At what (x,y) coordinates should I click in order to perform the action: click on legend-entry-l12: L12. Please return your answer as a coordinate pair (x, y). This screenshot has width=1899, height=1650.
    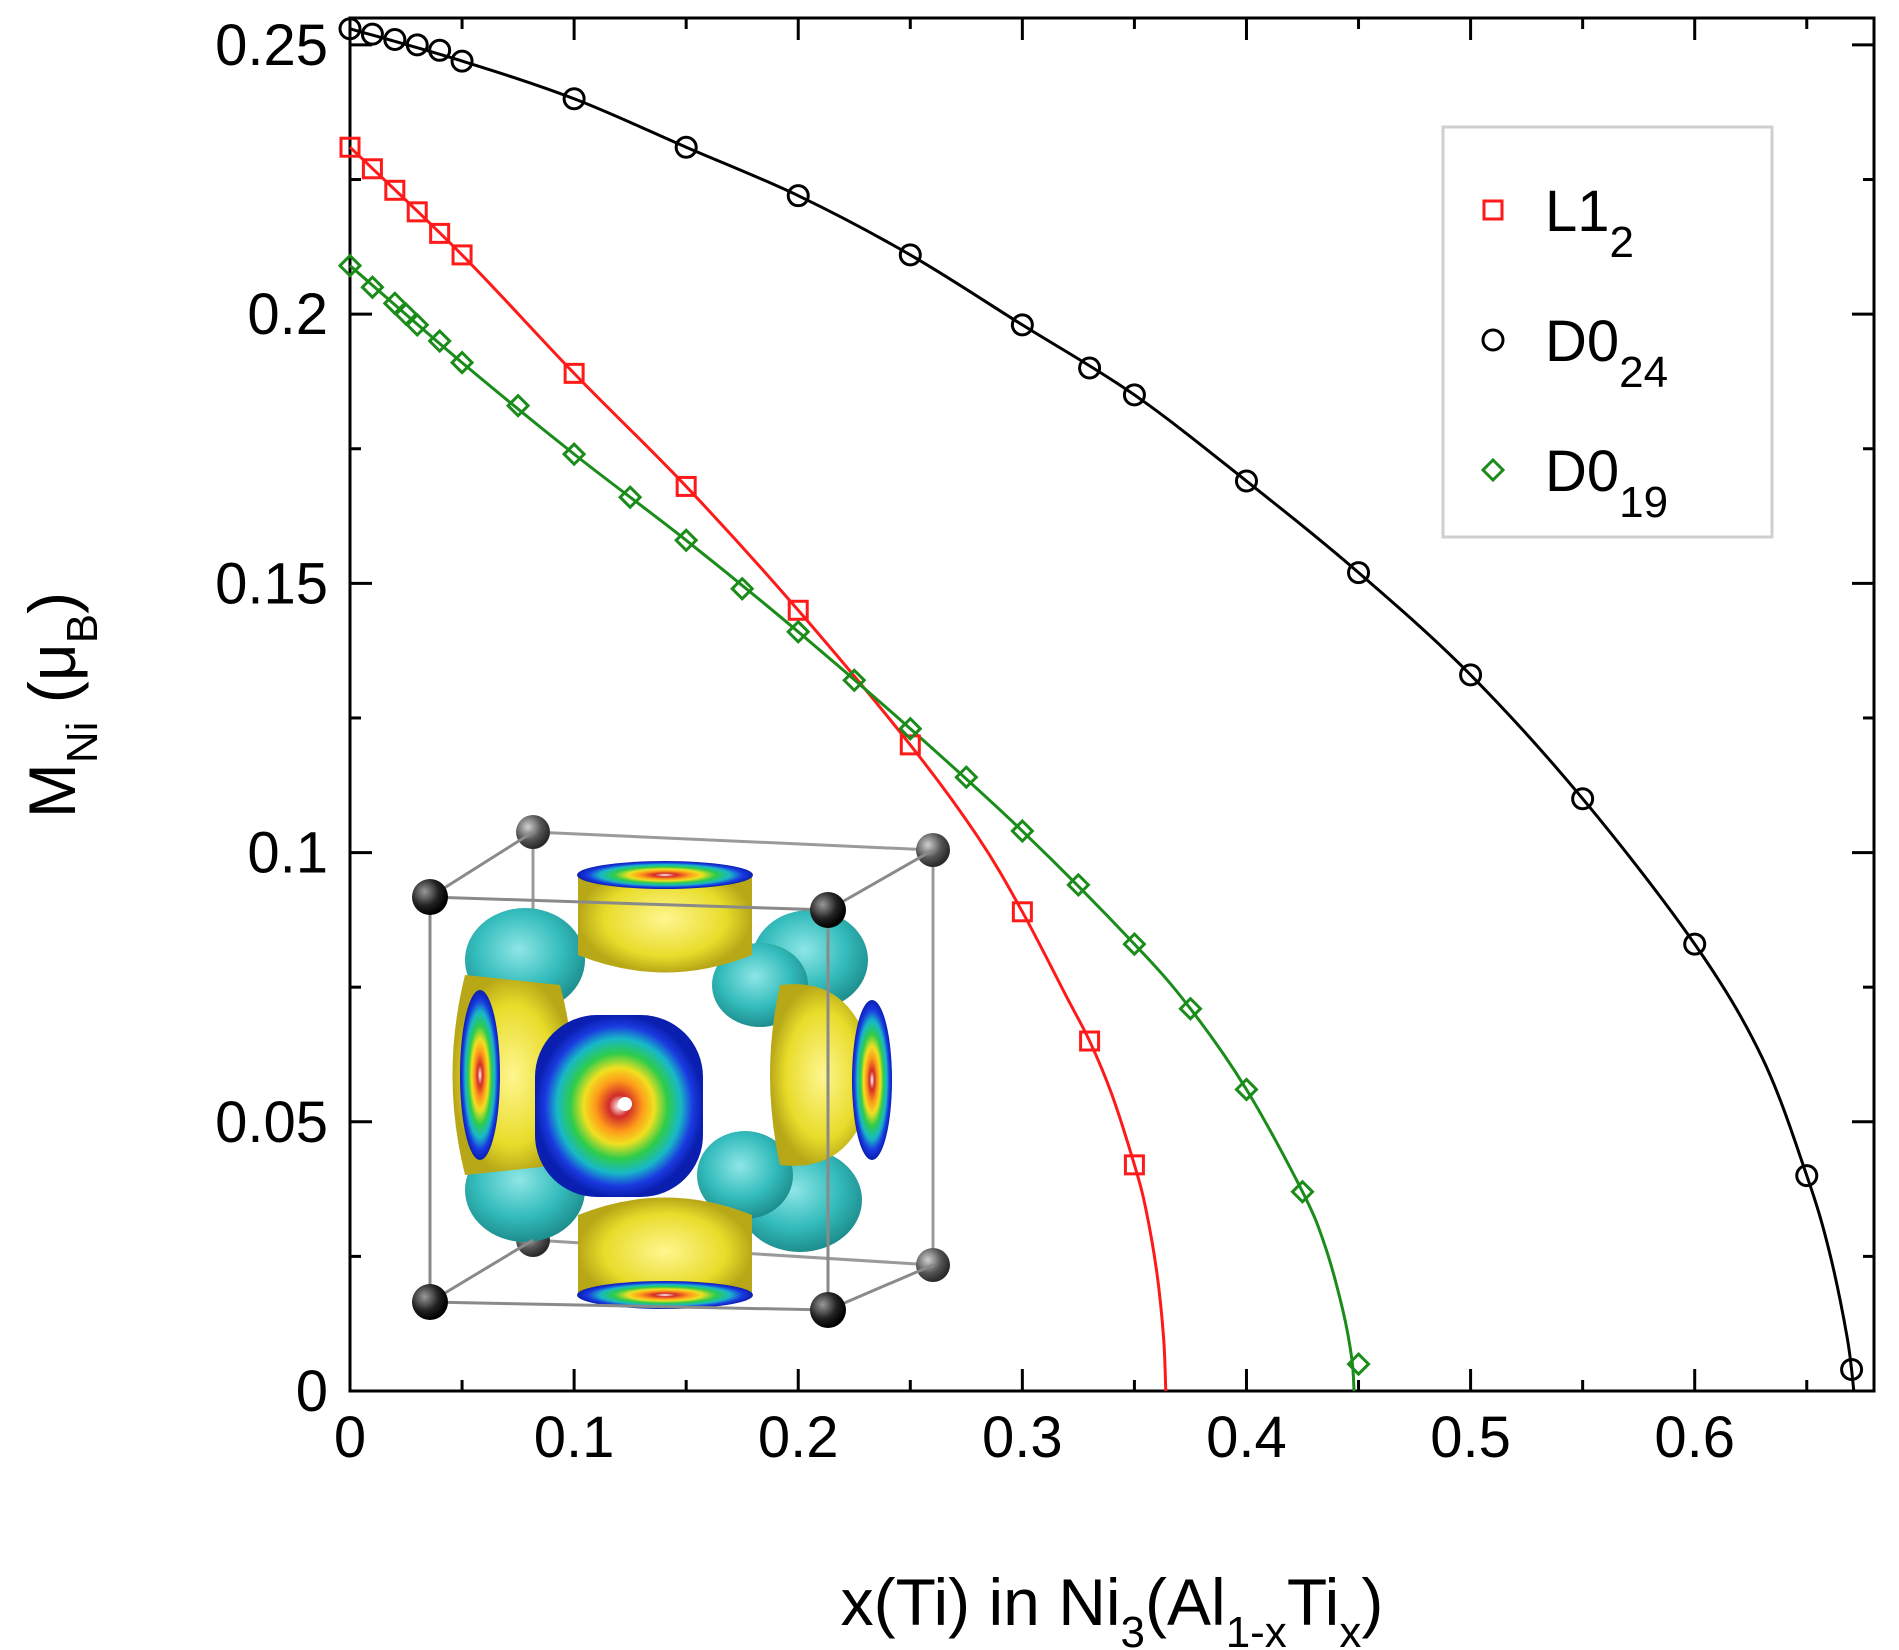
    Looking at the image, I should click on (1558, 223).